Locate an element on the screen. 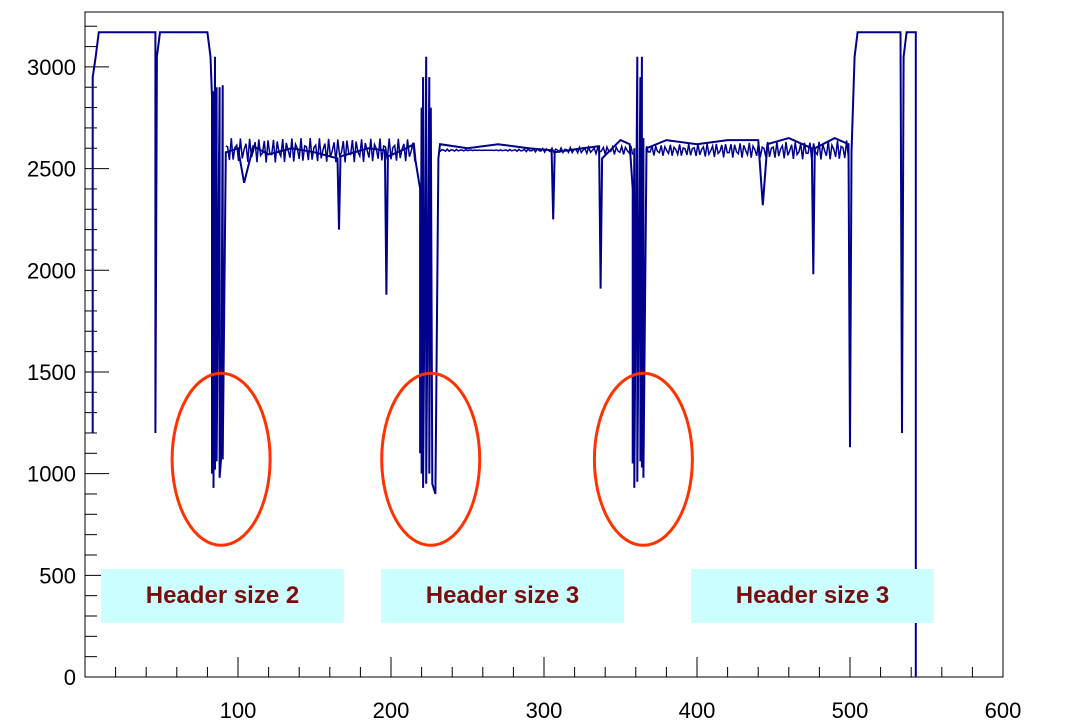 This screenshot has height=726, width=1077. y-tick-label: 3000 is located at coordinates (51, 67).